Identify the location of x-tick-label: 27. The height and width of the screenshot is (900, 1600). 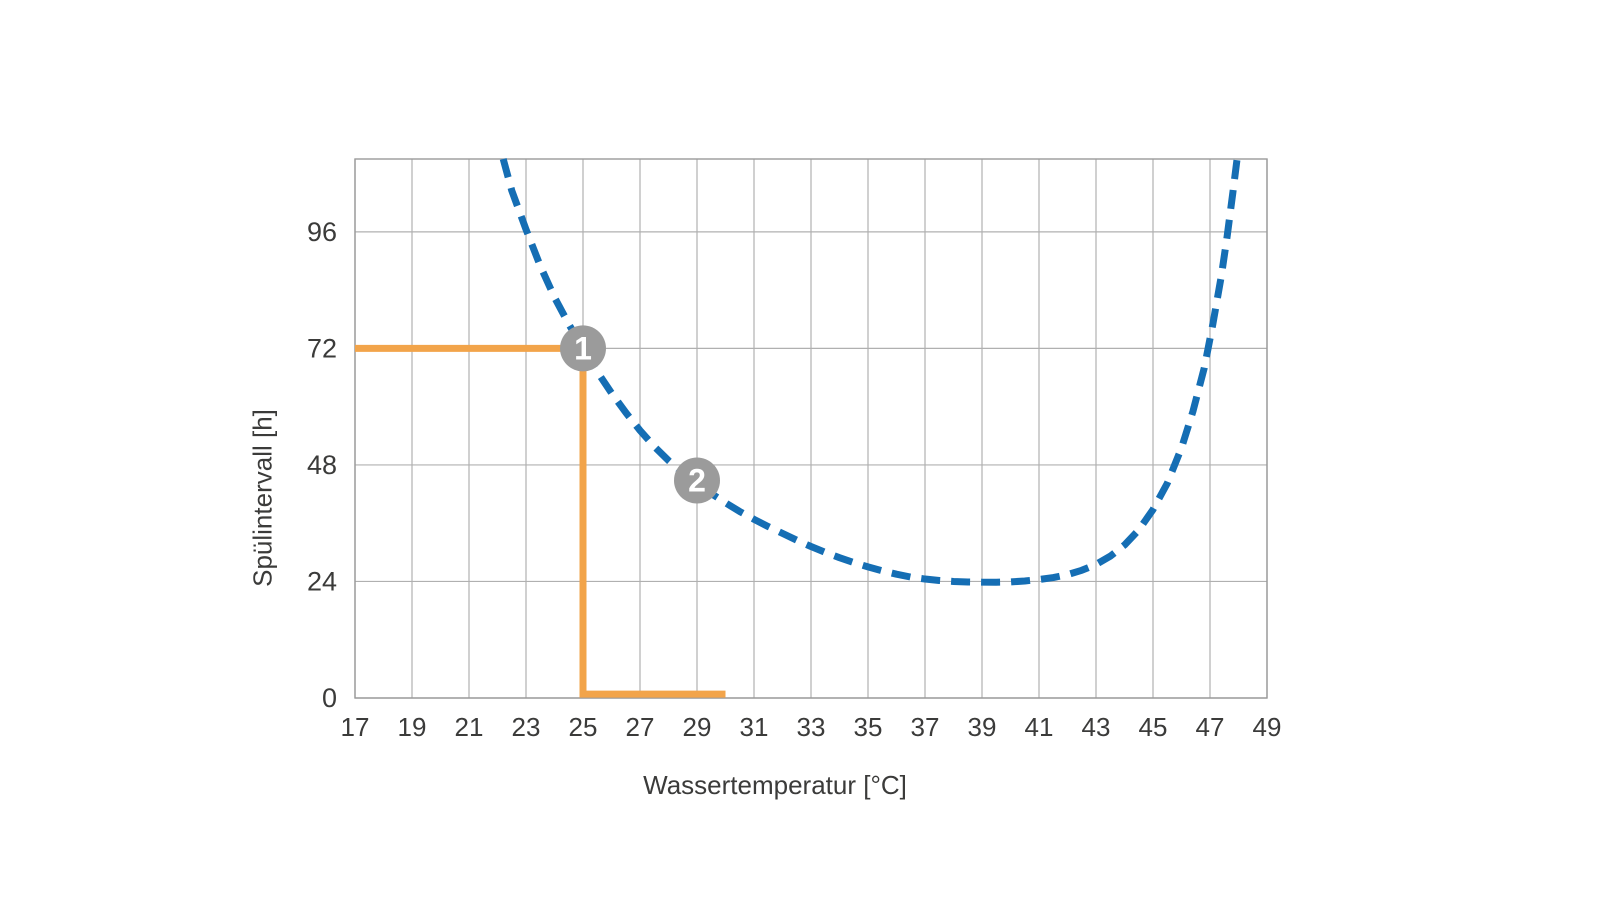
(640, 727).